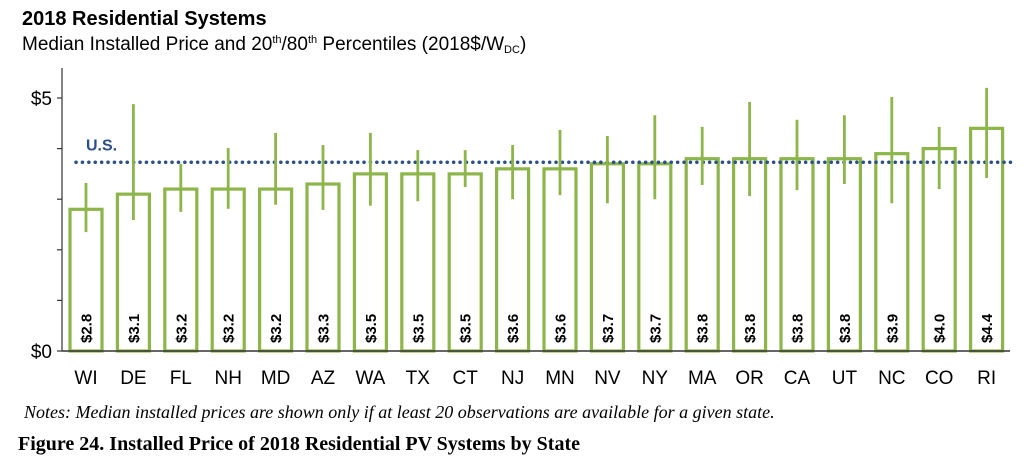 This screenshot has height=473, width=1024. What do you see at coordinates (85, 378) in the screenshot?
I see `x-tick-label: WI` at bounding box center [85, 378].